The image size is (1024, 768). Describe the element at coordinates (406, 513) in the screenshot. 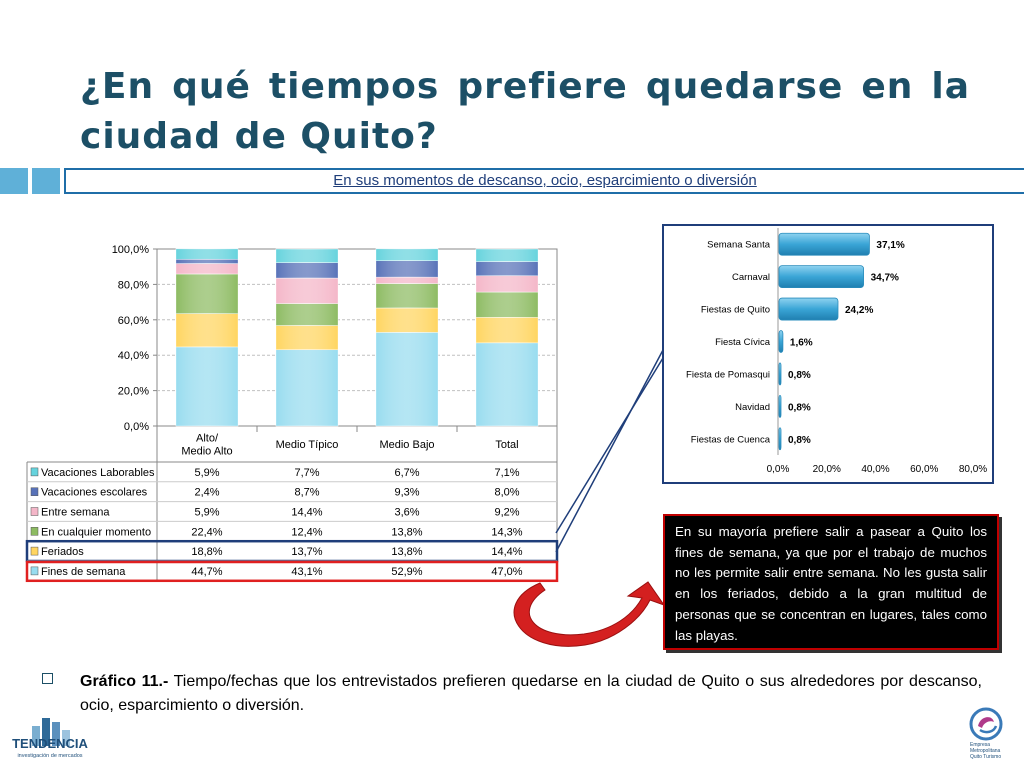

I see `table-cell: 3,6%` at that location.